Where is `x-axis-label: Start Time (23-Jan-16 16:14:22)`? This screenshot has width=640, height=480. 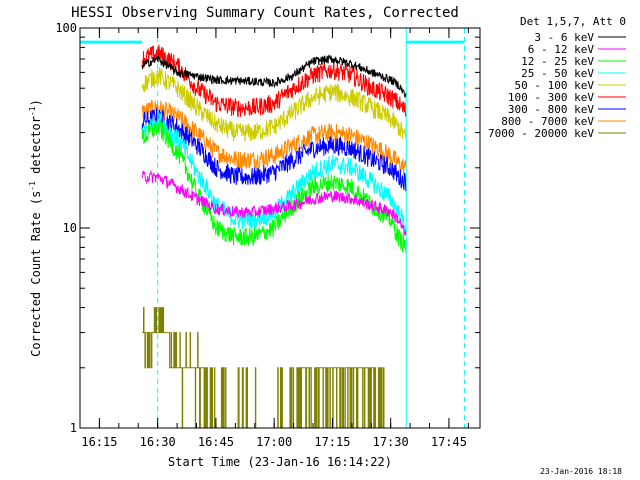
x-axis-label: Start Time (23-Jan-16 16:14:22) is located at coordinates (280, 462).